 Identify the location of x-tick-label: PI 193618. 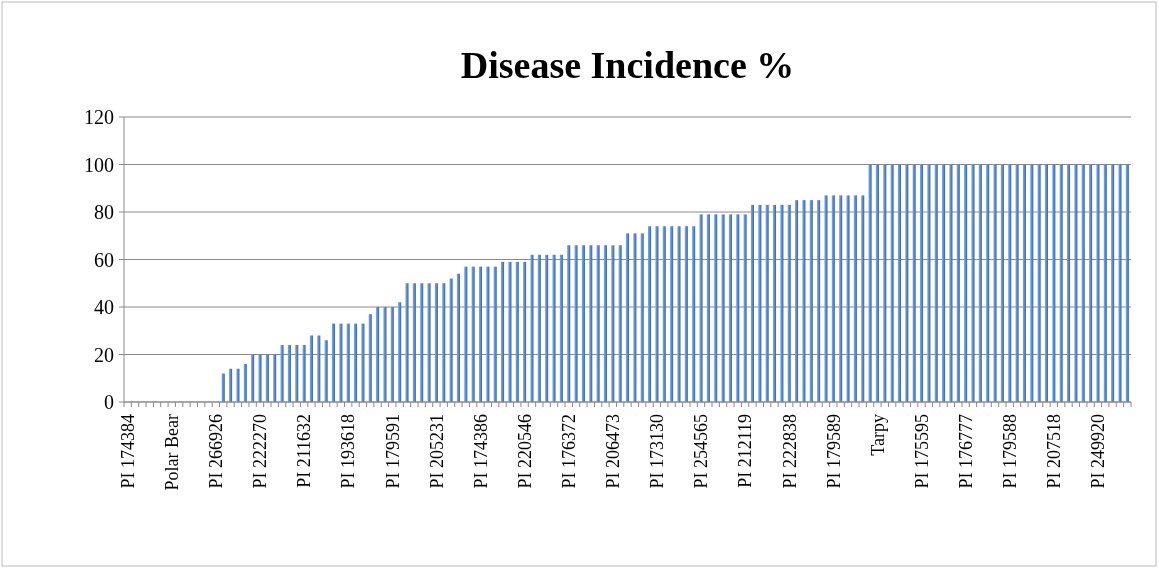
(348, 451).